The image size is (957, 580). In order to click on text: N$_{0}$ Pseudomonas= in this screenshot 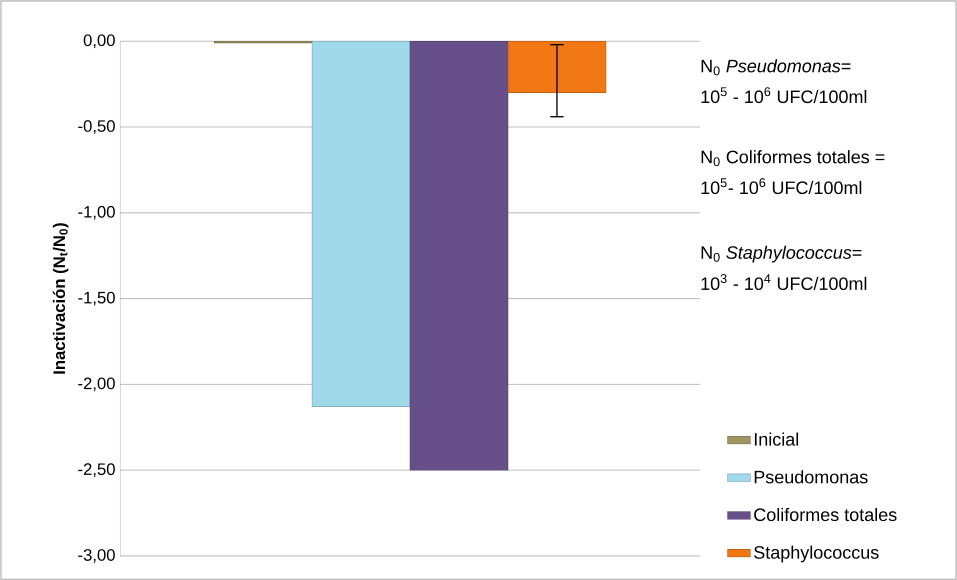, I will do `click(776, 67)`.